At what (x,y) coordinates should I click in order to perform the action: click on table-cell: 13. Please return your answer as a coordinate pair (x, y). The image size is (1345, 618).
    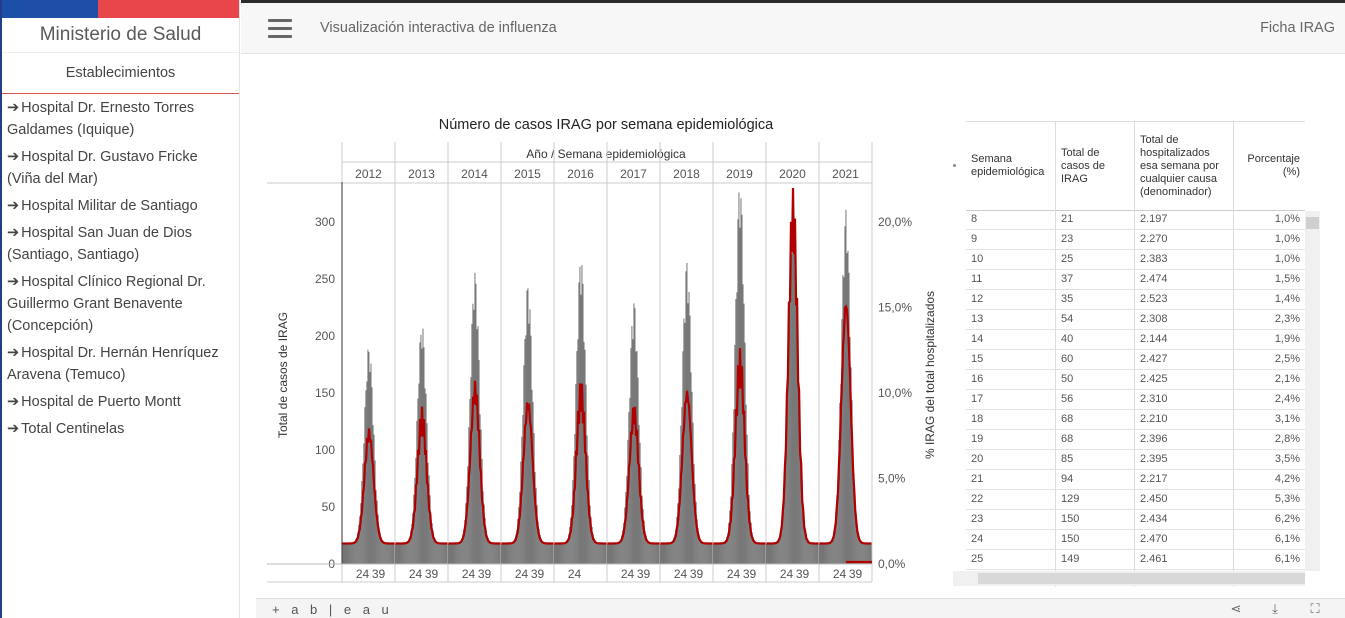
    Looking at the image, I should click on (977, 319).